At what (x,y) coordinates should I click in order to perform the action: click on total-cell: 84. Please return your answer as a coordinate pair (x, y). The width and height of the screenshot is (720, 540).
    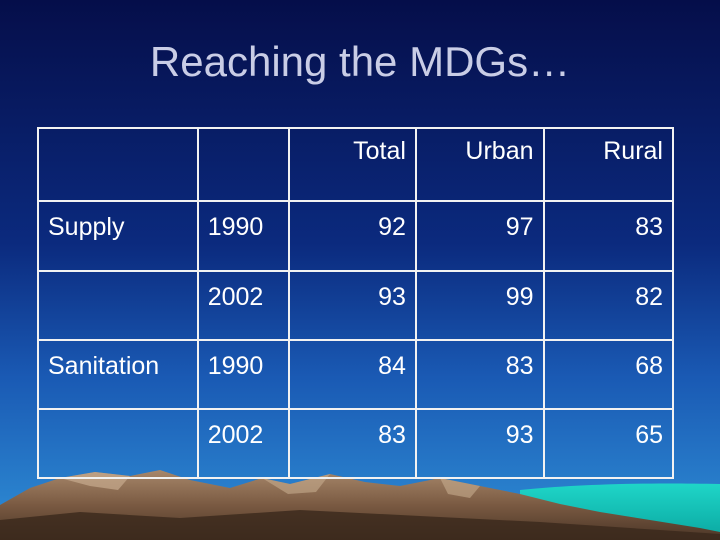
    Looking at the image, I should click on (352, 374).